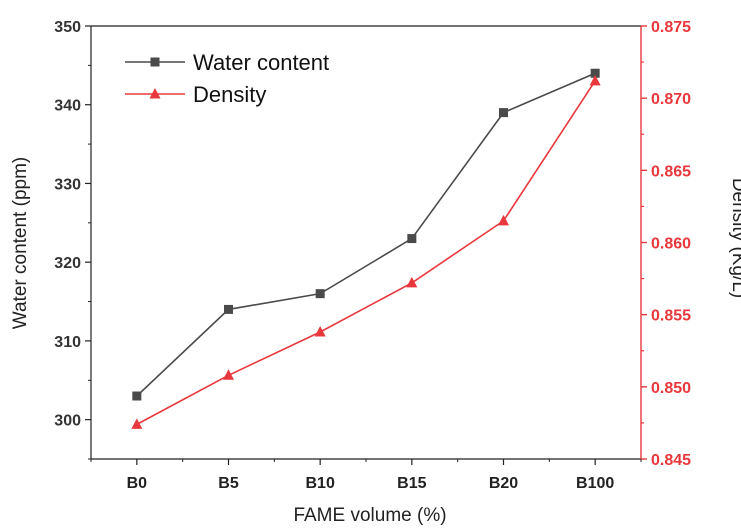  Describe the element at coordinates (155, 62) in the screenshot. I see `legend-marker-square` at that location.